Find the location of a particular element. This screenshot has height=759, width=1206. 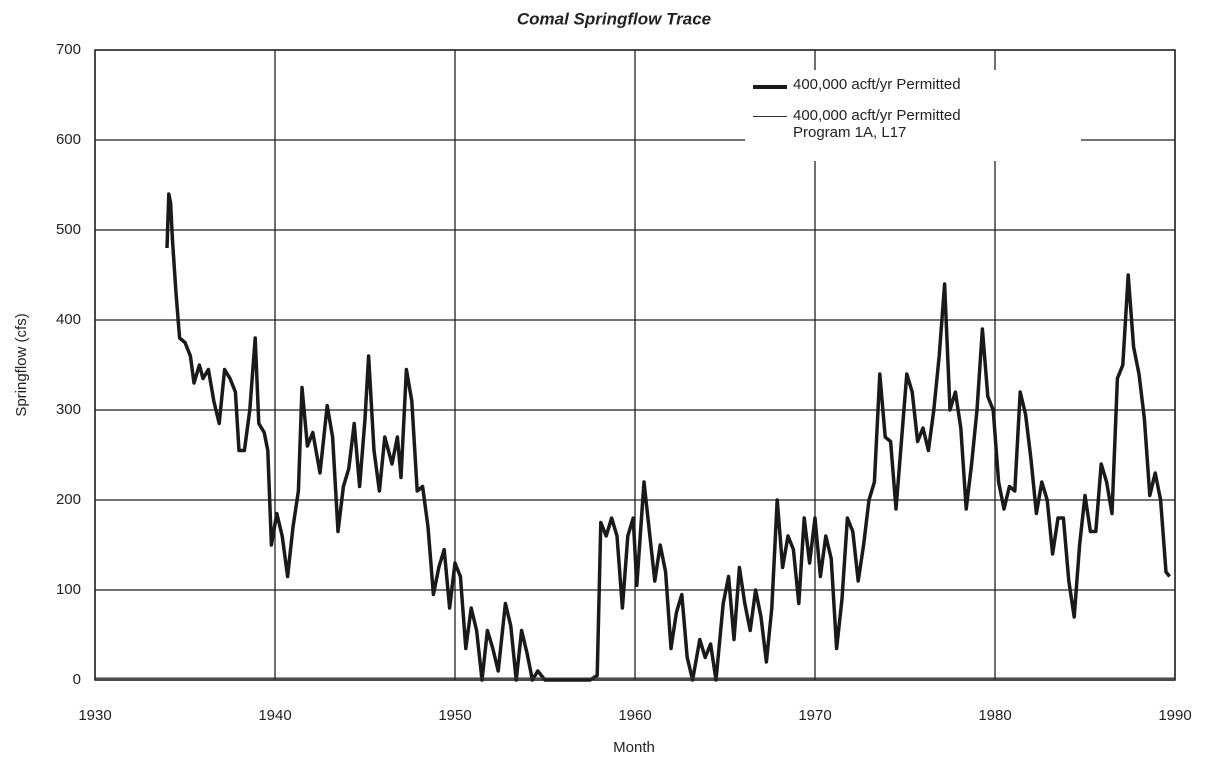

y-tick-label: 400 is located at coordinates (68, 319).